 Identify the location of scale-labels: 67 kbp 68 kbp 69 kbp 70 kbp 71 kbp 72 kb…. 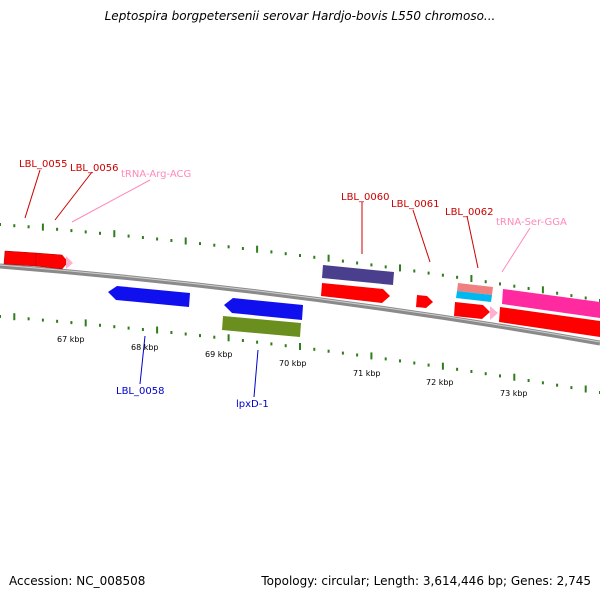
(292, 366).